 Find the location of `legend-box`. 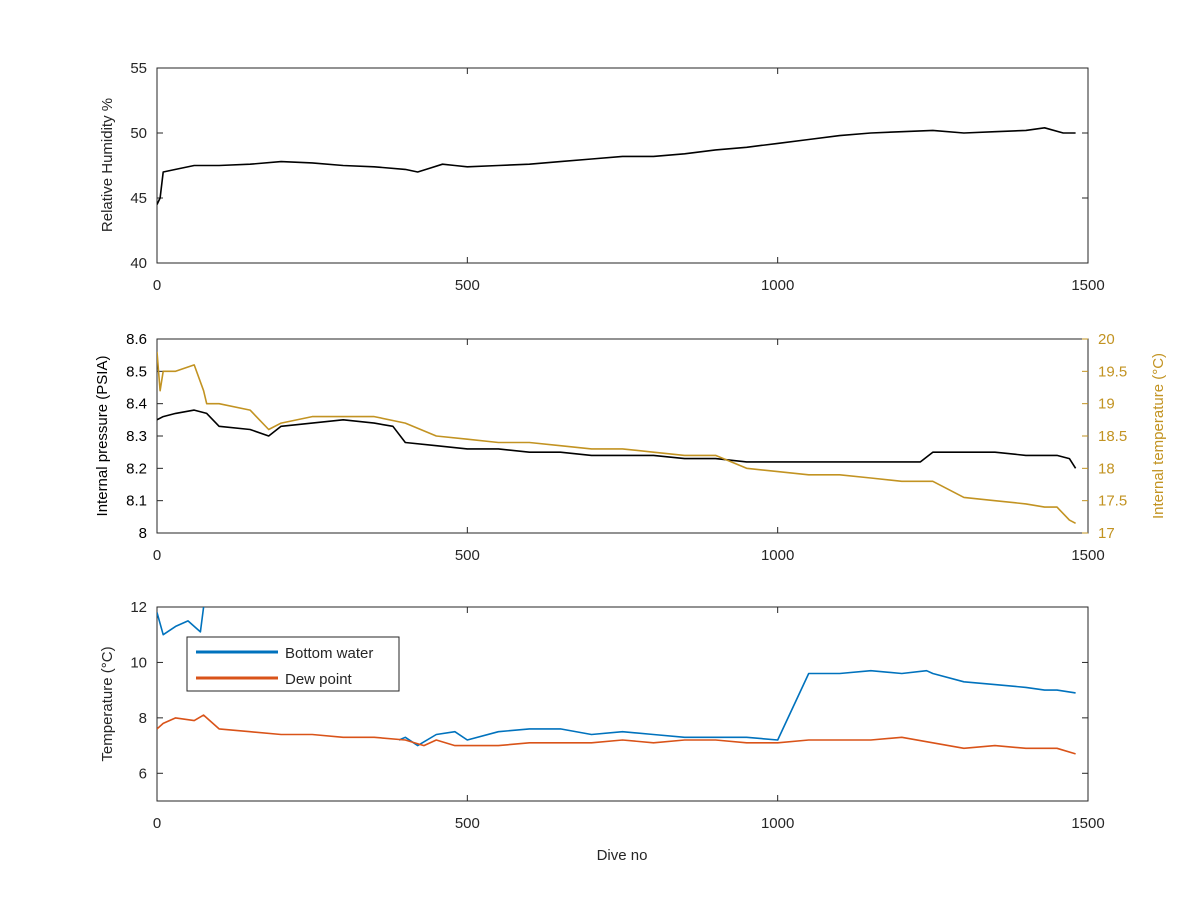

legend-box is located at coordinates (293, 664).